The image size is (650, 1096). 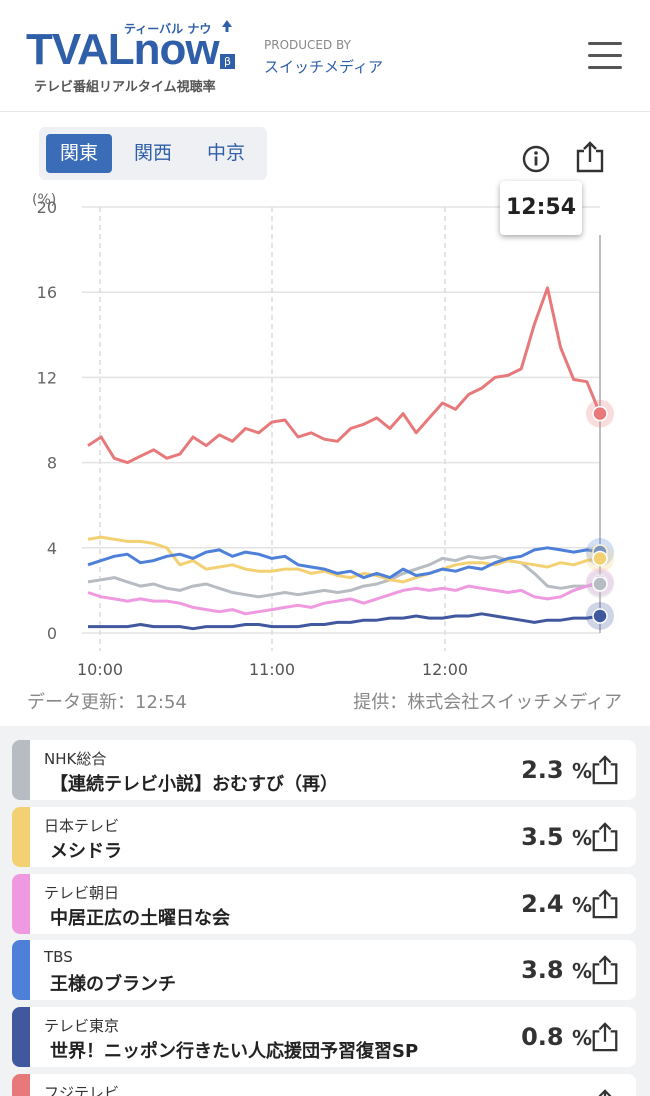 What do you see at coordinates (556, 970) in the screenshot?
I see `rating-value: 3.8 %` at bounding box center [556, 970].